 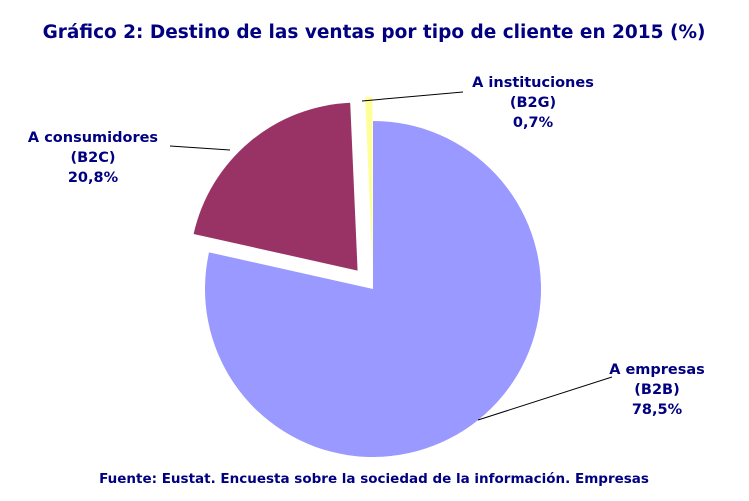 What do you see at coordinates (533, 103) in the screenshot?
I see `slice-label: (B2G)` at bounding box center [533, 103].